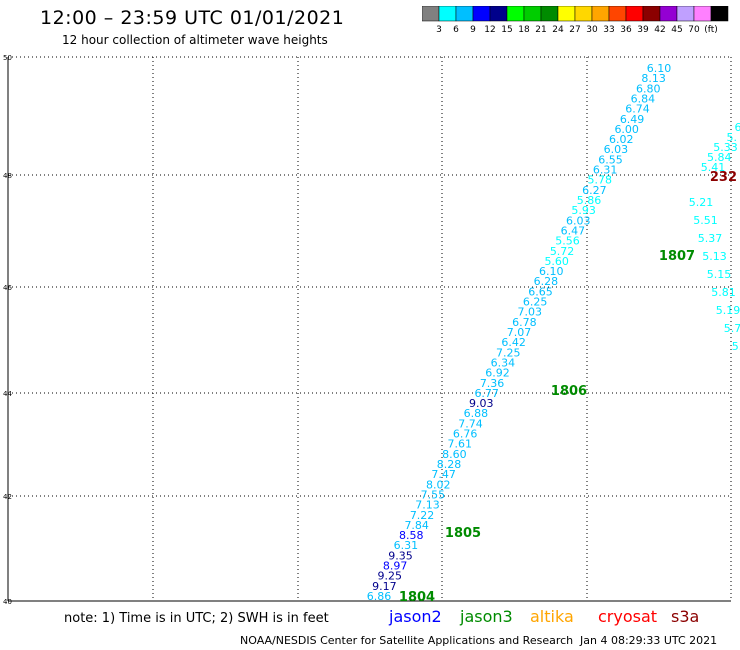  I want to click on latitude-tick-label: 46, so click(7, 288).